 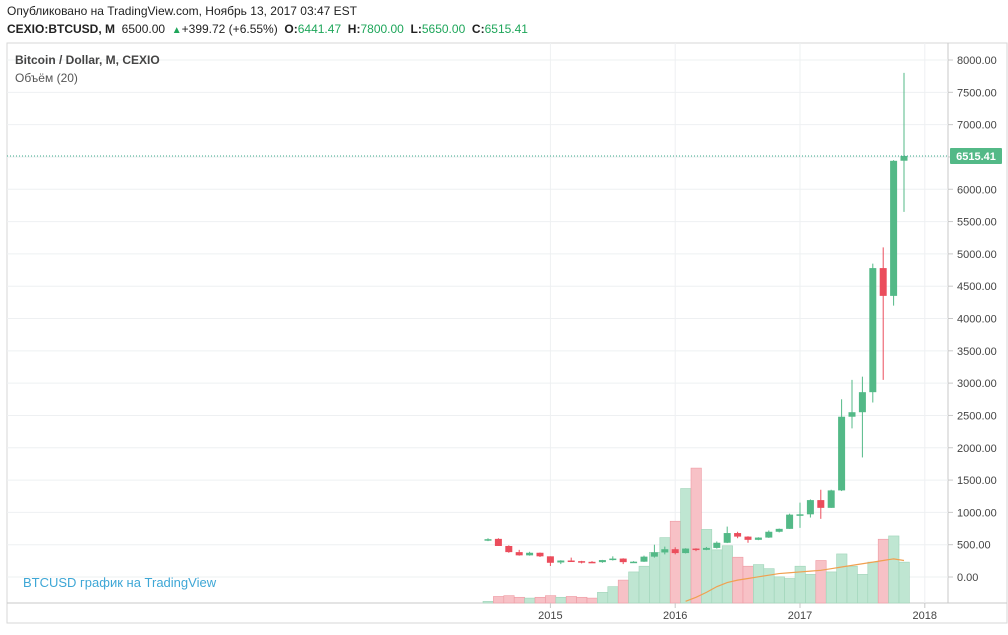 What do you see at coordinates (737, 612) in the screenshot?
I see `time-axis: 2015 2016 2017 2018` at bounding box center [737, 612].